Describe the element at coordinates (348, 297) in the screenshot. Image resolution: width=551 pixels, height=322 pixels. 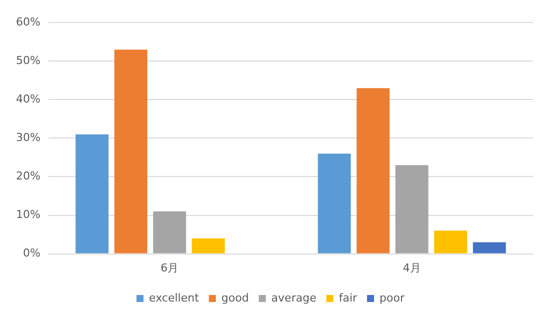
I see `legend-label: fair` at that location.